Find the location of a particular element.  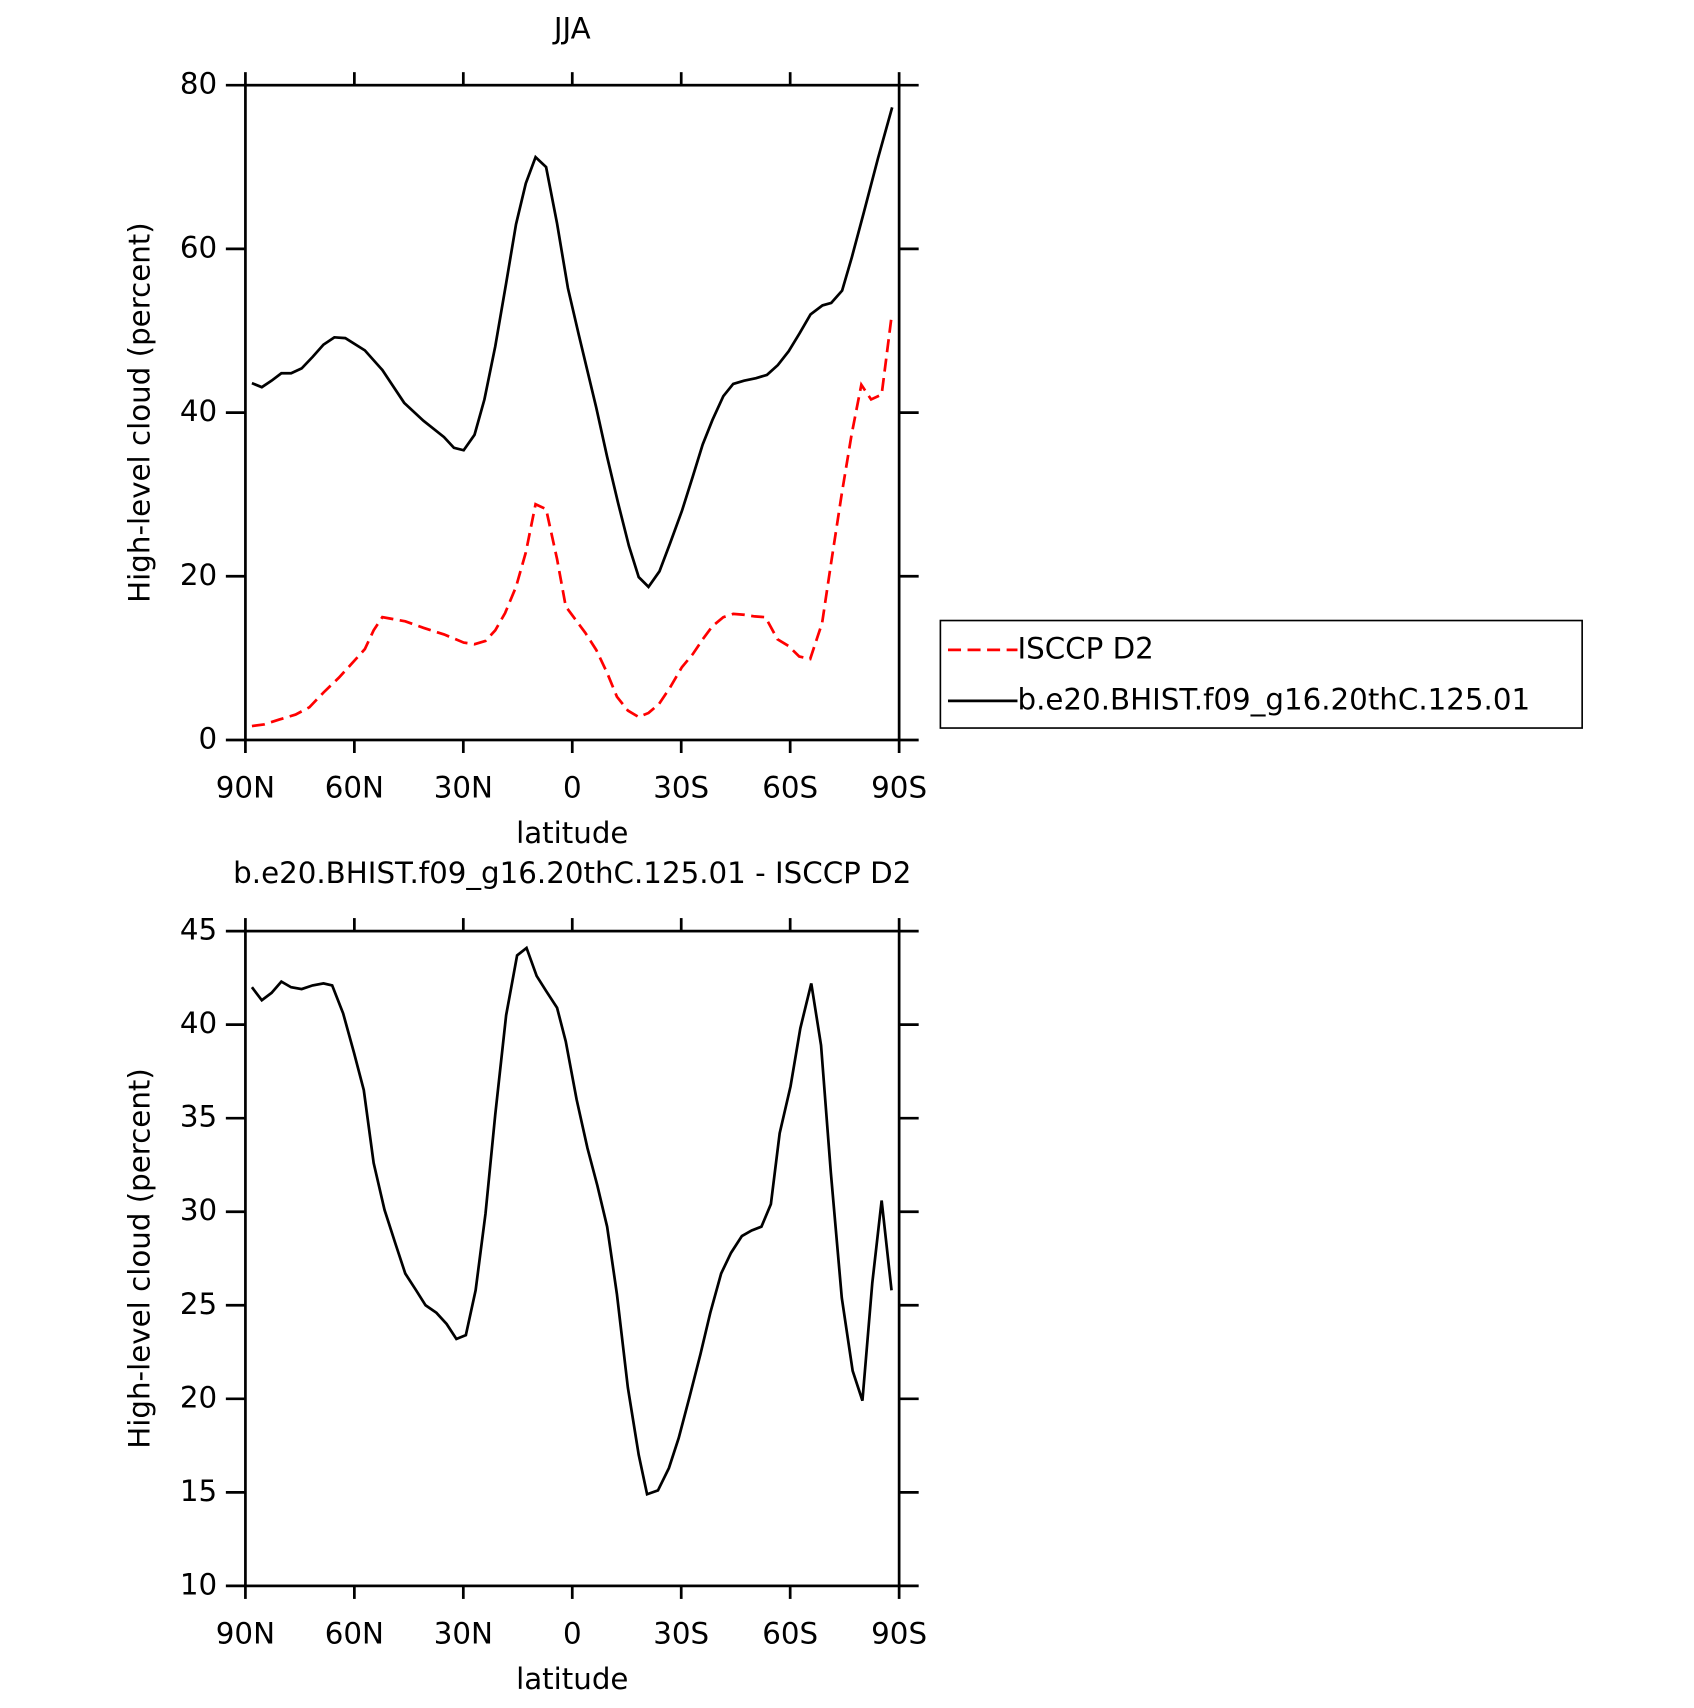

y-tick-label: 45 is located at coordinates (198, 930).